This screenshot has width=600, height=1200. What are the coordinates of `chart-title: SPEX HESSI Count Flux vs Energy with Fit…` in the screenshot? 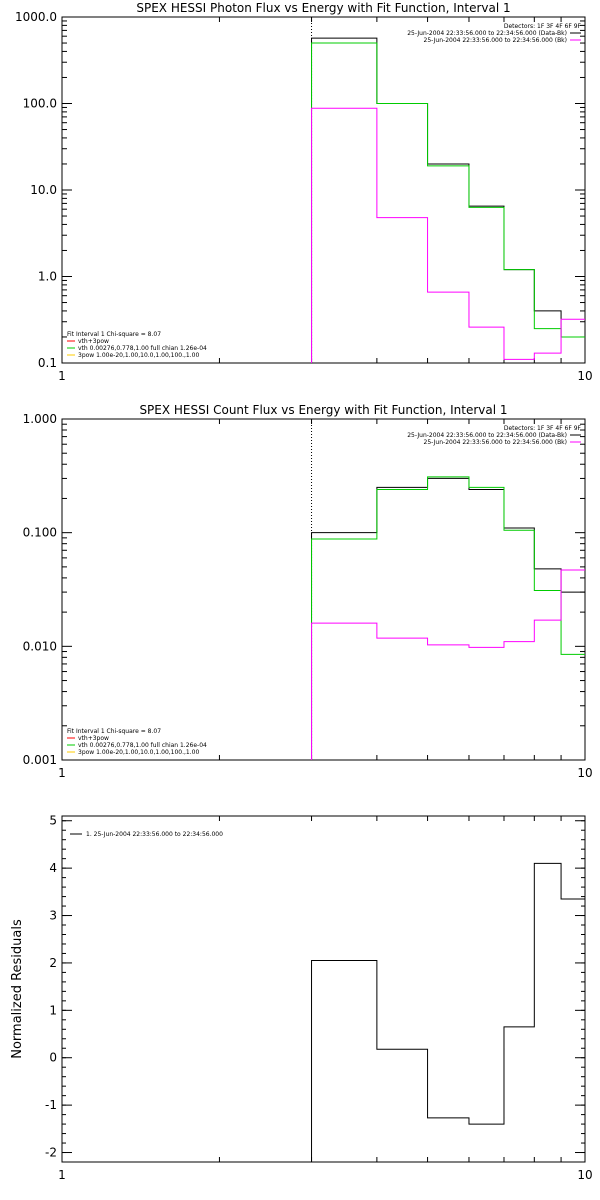 It's located at (323, 410).